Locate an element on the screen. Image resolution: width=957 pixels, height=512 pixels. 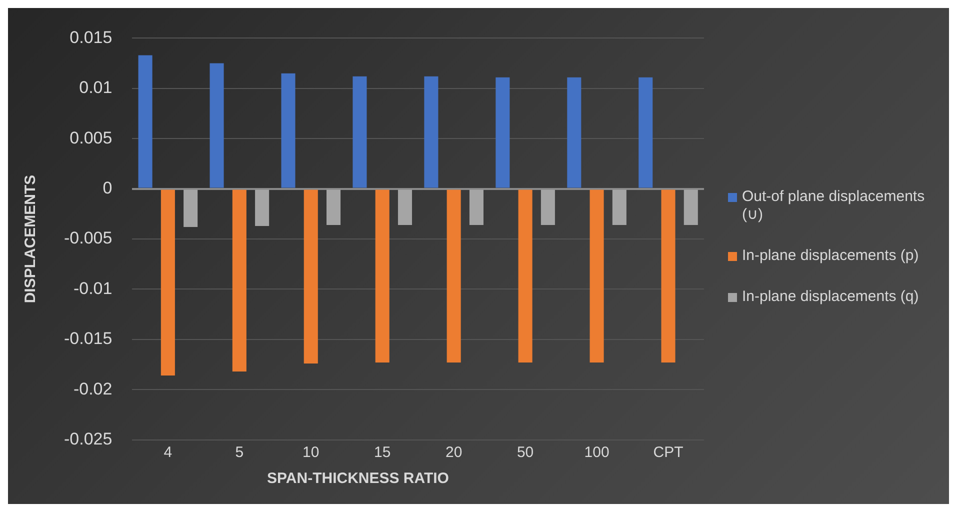
x-tick-label: 10 is located at coordinates (311, 452).